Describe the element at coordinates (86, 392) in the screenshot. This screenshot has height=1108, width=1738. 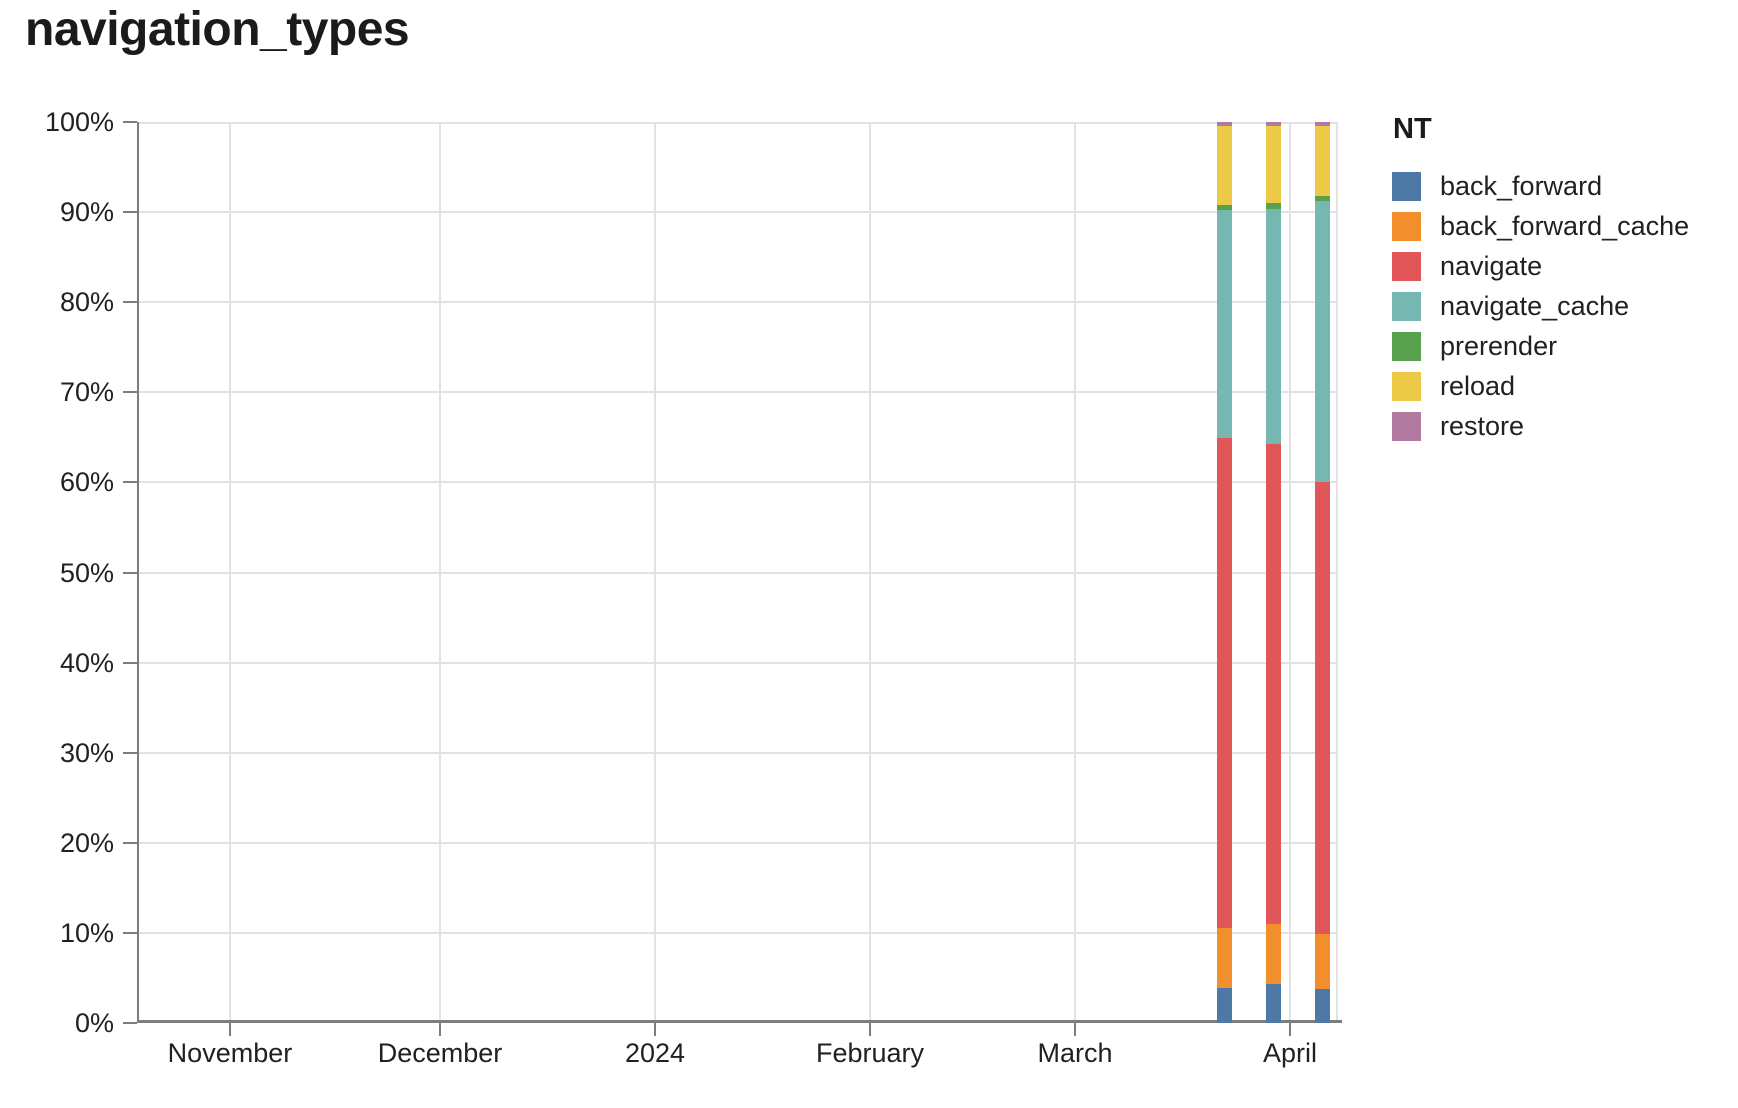
I see `y-tick-label: 70%` at that location.